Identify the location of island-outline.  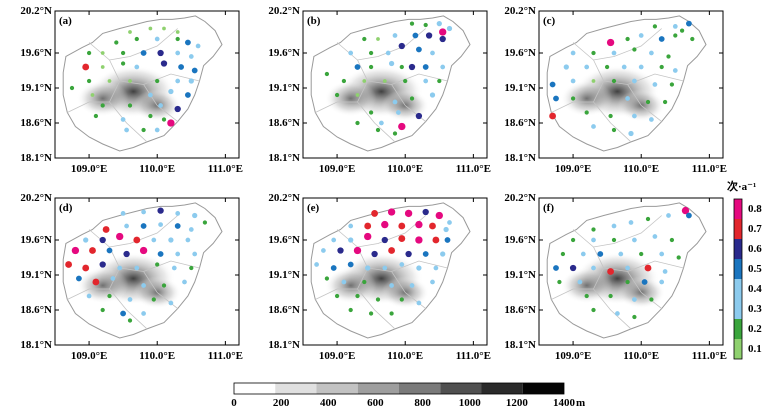
(142, 83).